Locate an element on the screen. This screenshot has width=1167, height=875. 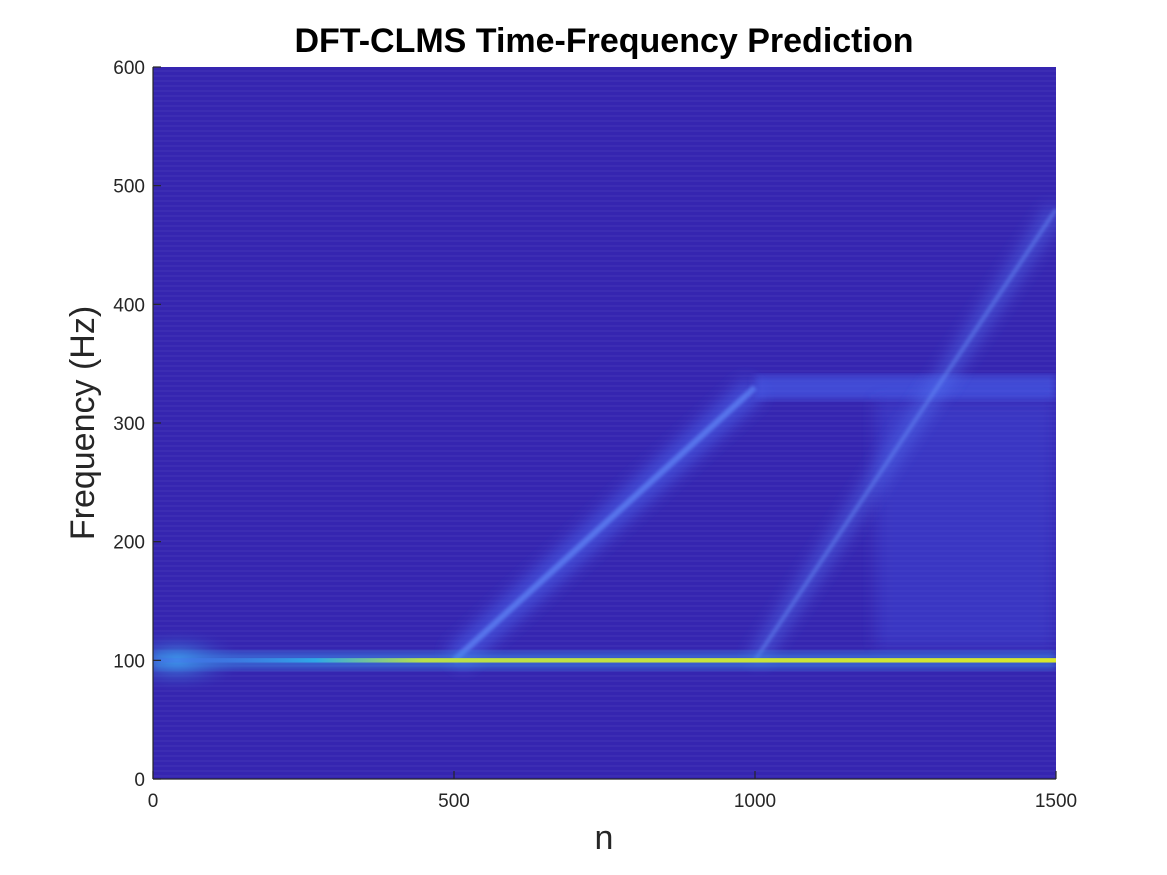
y-tick-label: 300 is located at coordinates (129, 424).